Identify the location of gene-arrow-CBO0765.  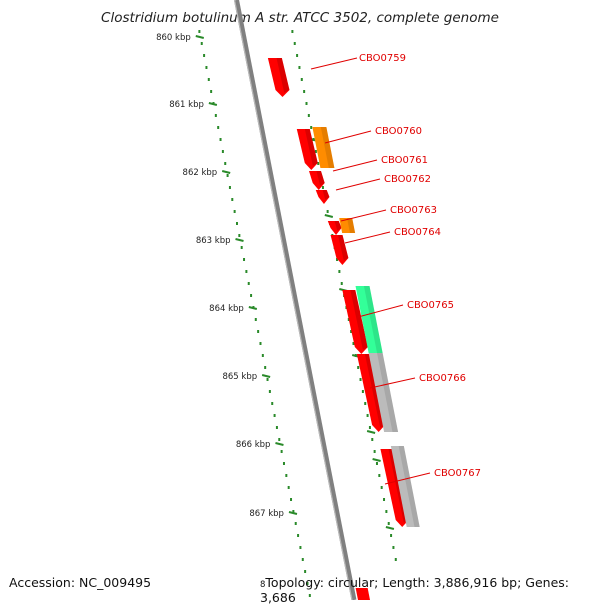
(355, 322).